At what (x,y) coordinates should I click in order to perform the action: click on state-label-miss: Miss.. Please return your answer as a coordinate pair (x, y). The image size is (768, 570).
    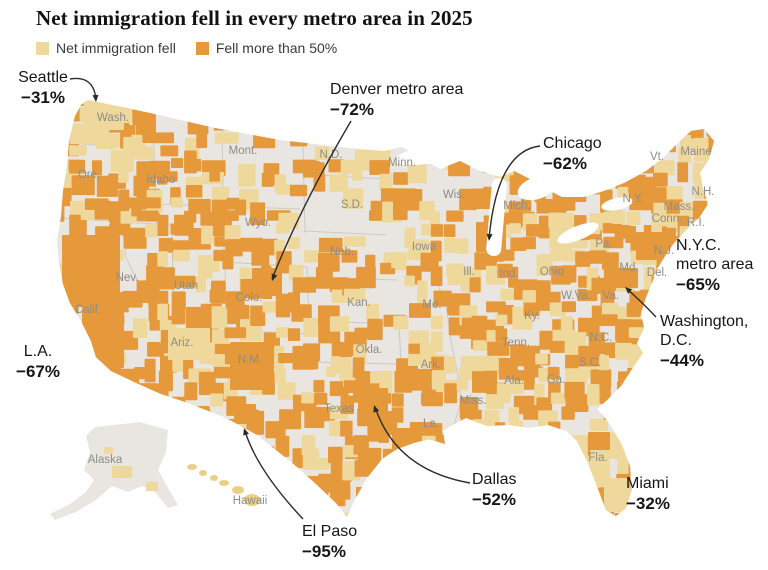
    Looking at the image, I should click on (473, 401).